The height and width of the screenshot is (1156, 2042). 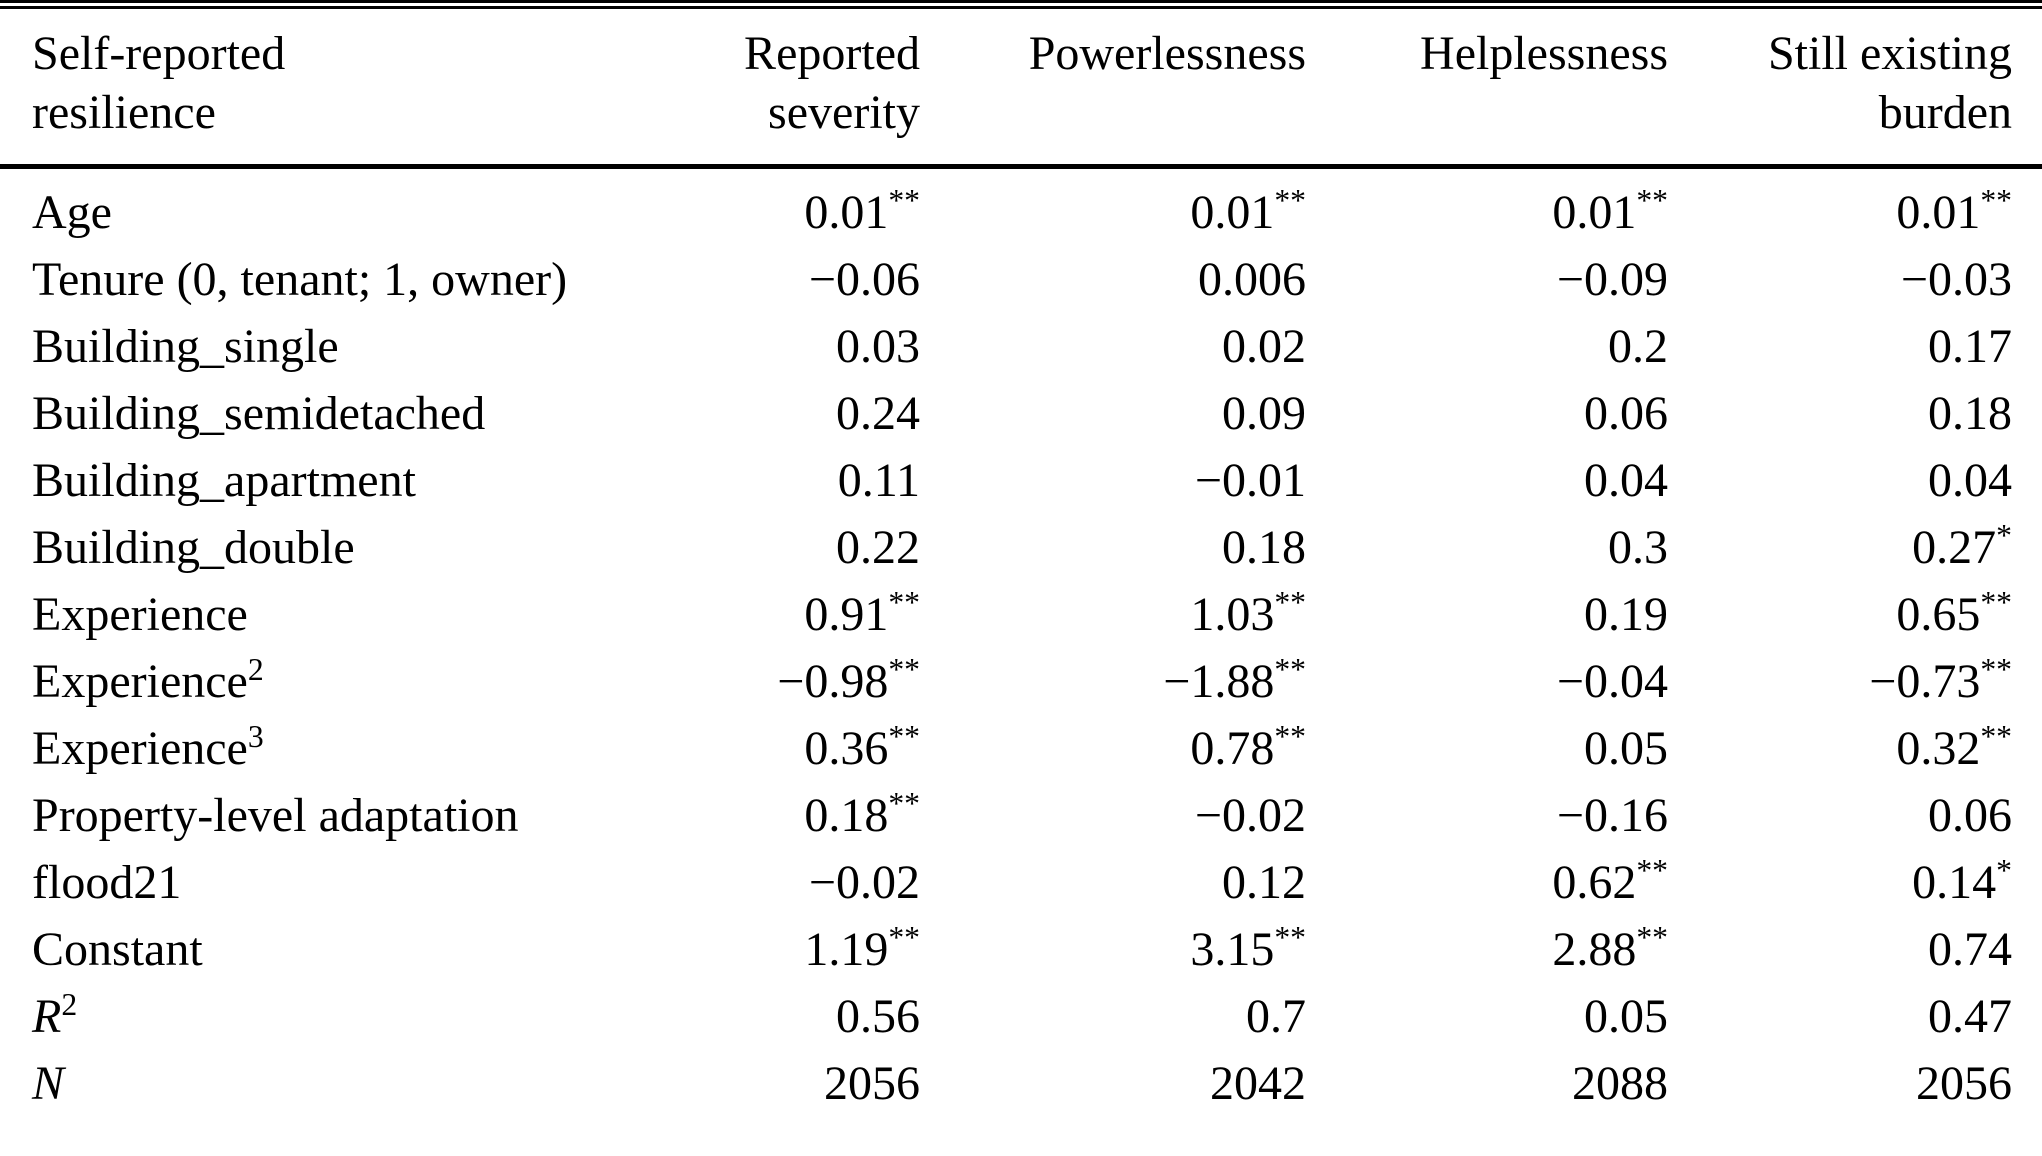 I want to click on value-cell: 0.32**, so click(x=1855, y=748).